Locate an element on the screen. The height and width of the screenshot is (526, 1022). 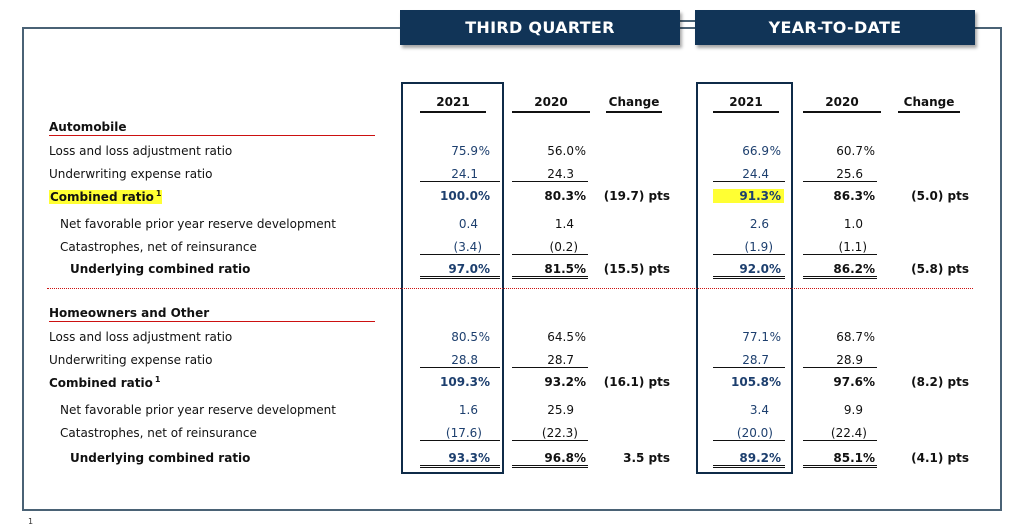
table-cell: 1.0 is located at coordinates (853, 224).